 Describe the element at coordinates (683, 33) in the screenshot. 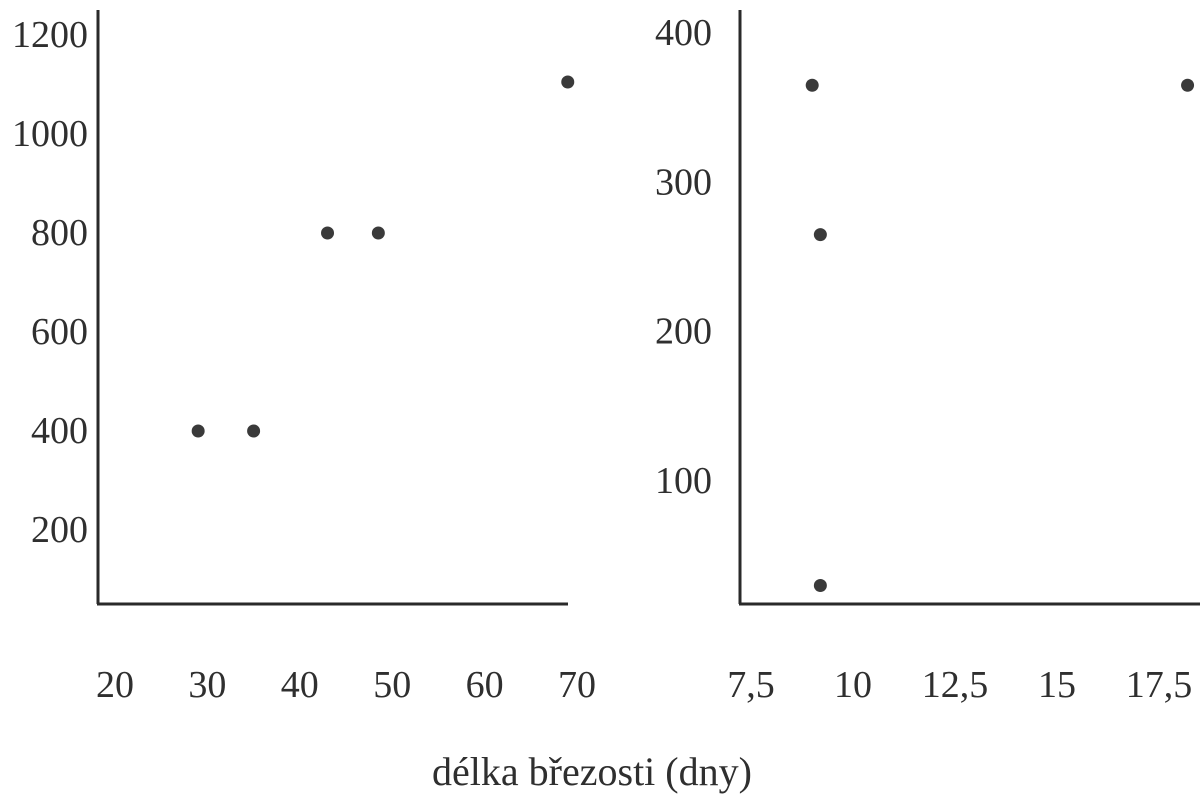

I see `right-y-tick-label: 400` at that location.